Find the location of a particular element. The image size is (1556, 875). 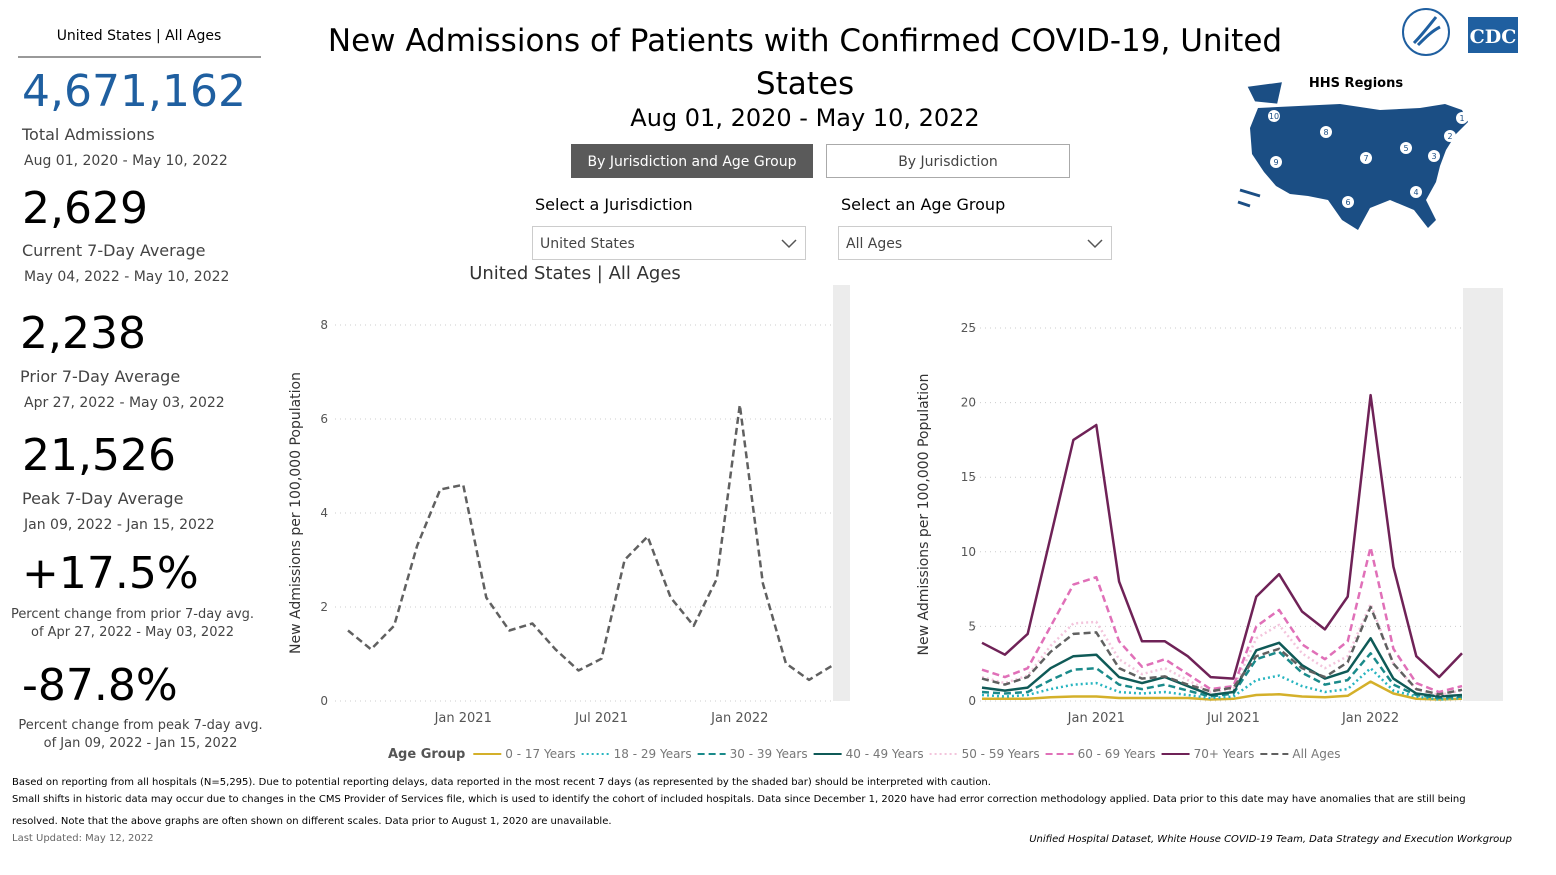

y-tick-label: 5 is located at coordinates (972, 626).